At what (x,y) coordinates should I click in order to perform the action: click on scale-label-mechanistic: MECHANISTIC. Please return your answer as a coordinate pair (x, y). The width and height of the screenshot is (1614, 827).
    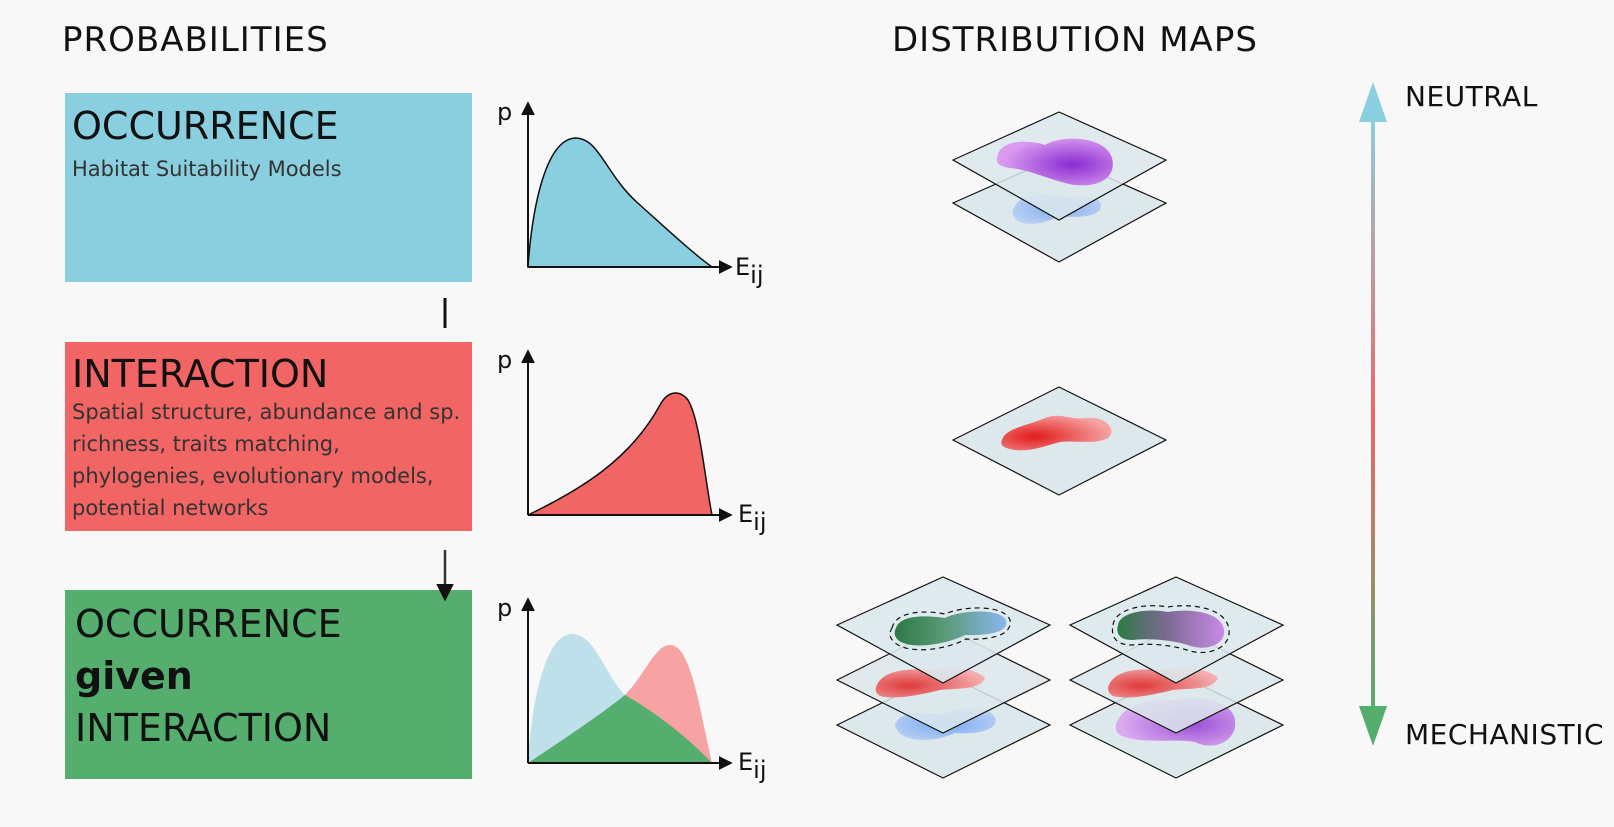
    Looking at the image, I should click on (1504, 734).